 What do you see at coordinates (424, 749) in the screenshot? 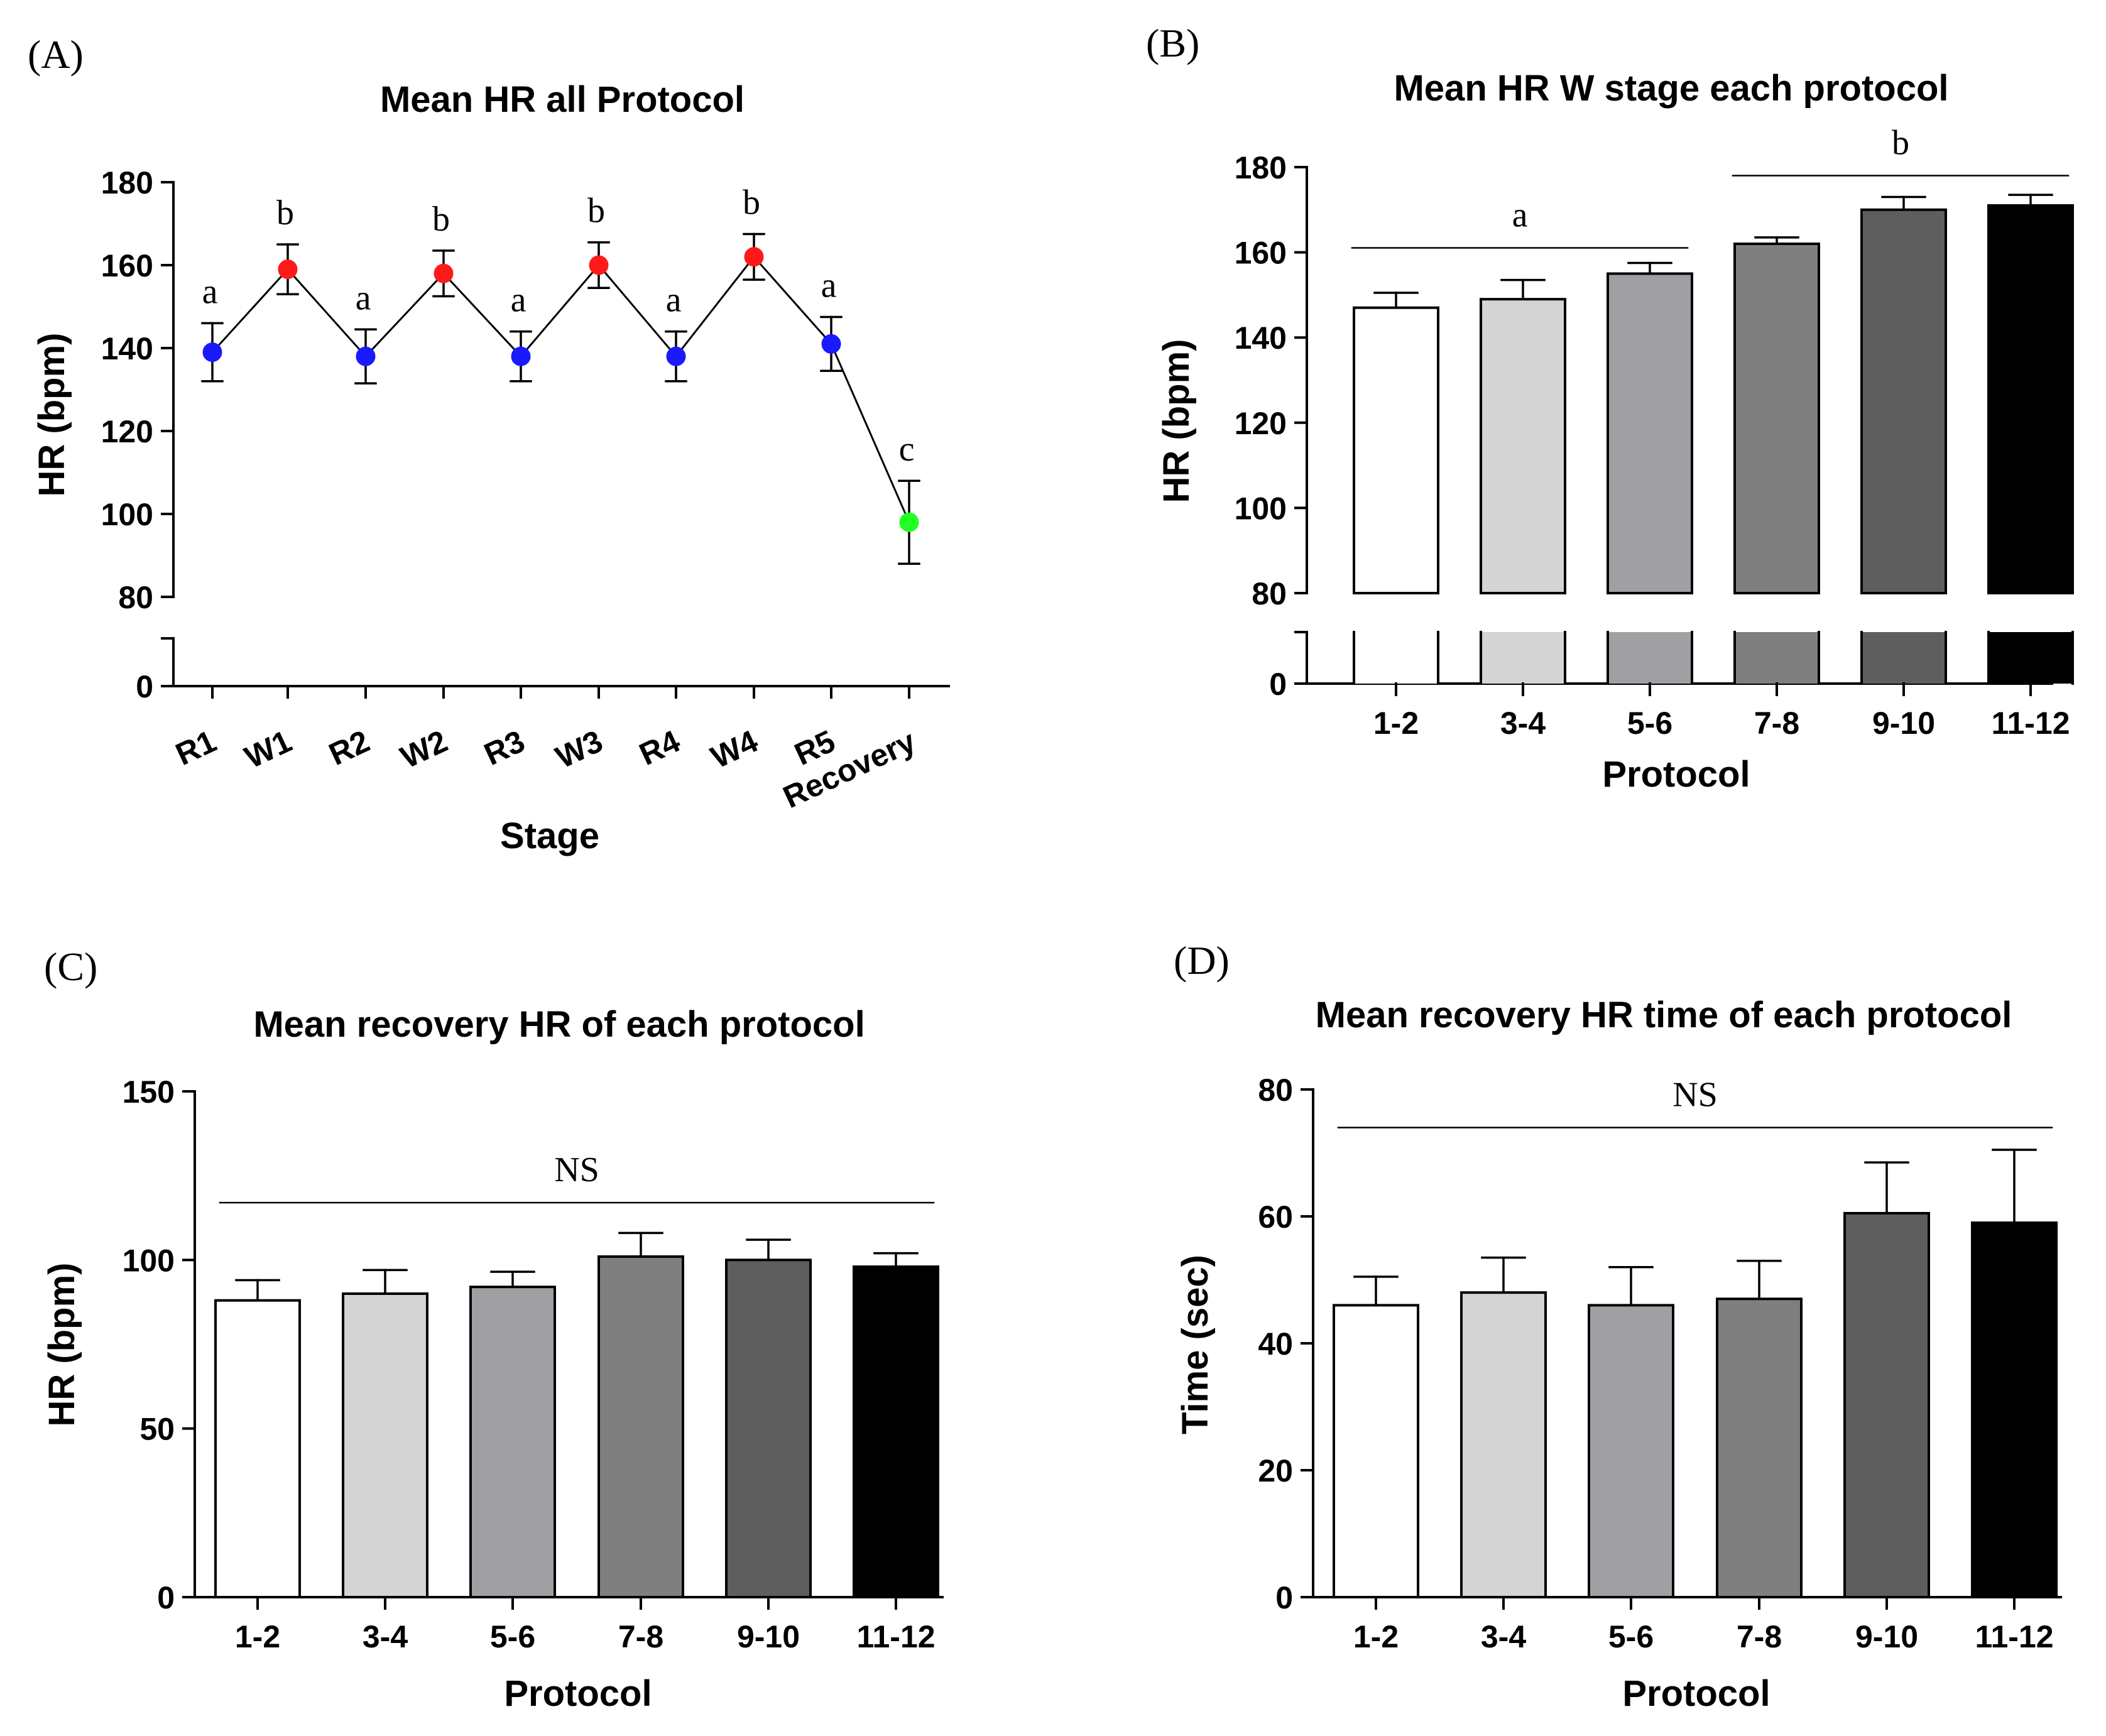
I see `x-tick-label: W2` at bounding box center [424, 749].